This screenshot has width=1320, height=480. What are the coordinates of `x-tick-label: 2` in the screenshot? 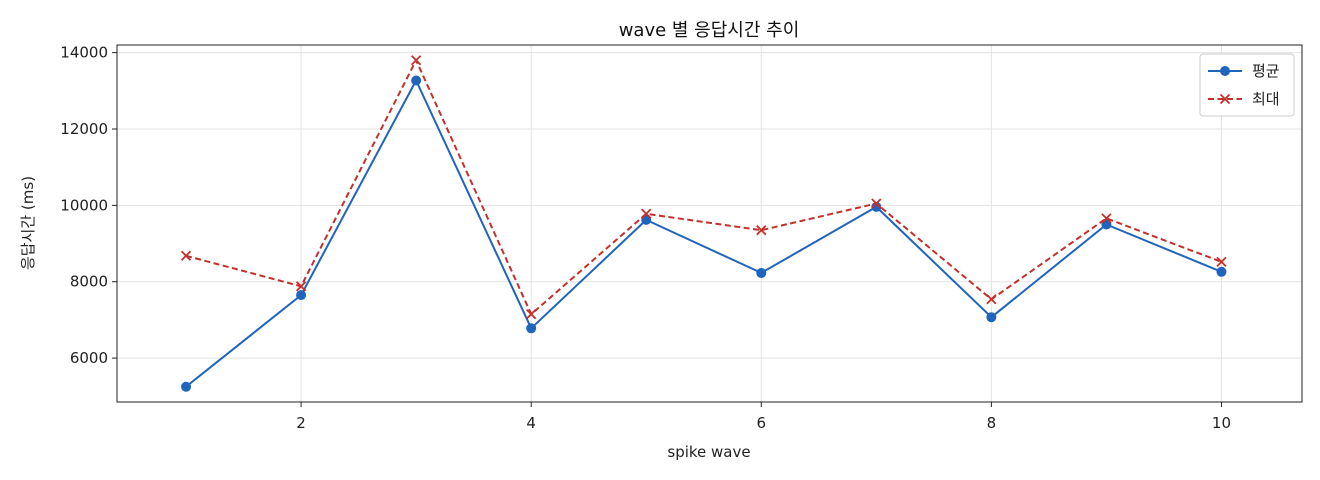 It's located at (301, 423).